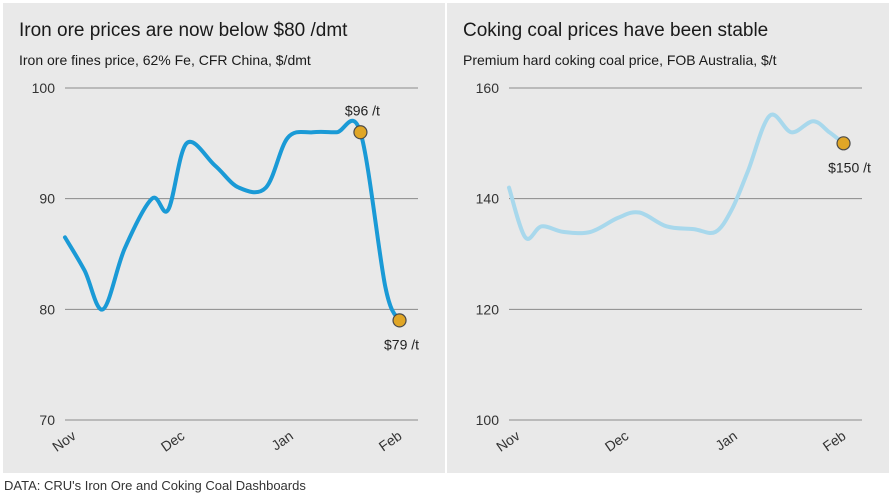  Describe the element at coordinates (488, 88) in the screenshot. I see `y-tick-label: 160` at that location.